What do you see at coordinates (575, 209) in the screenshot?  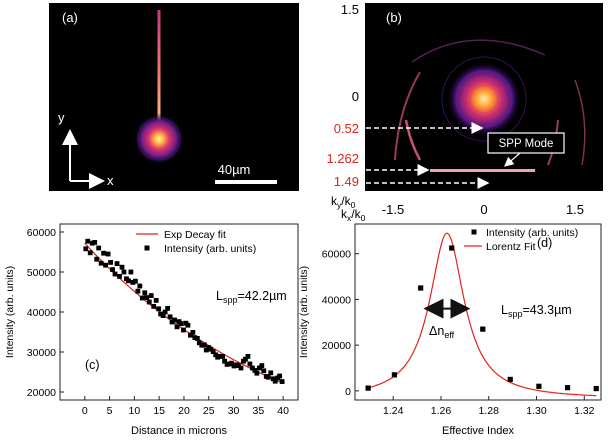 I see `kx-tick-pos: 1.5` at bounding box center [575, 209].